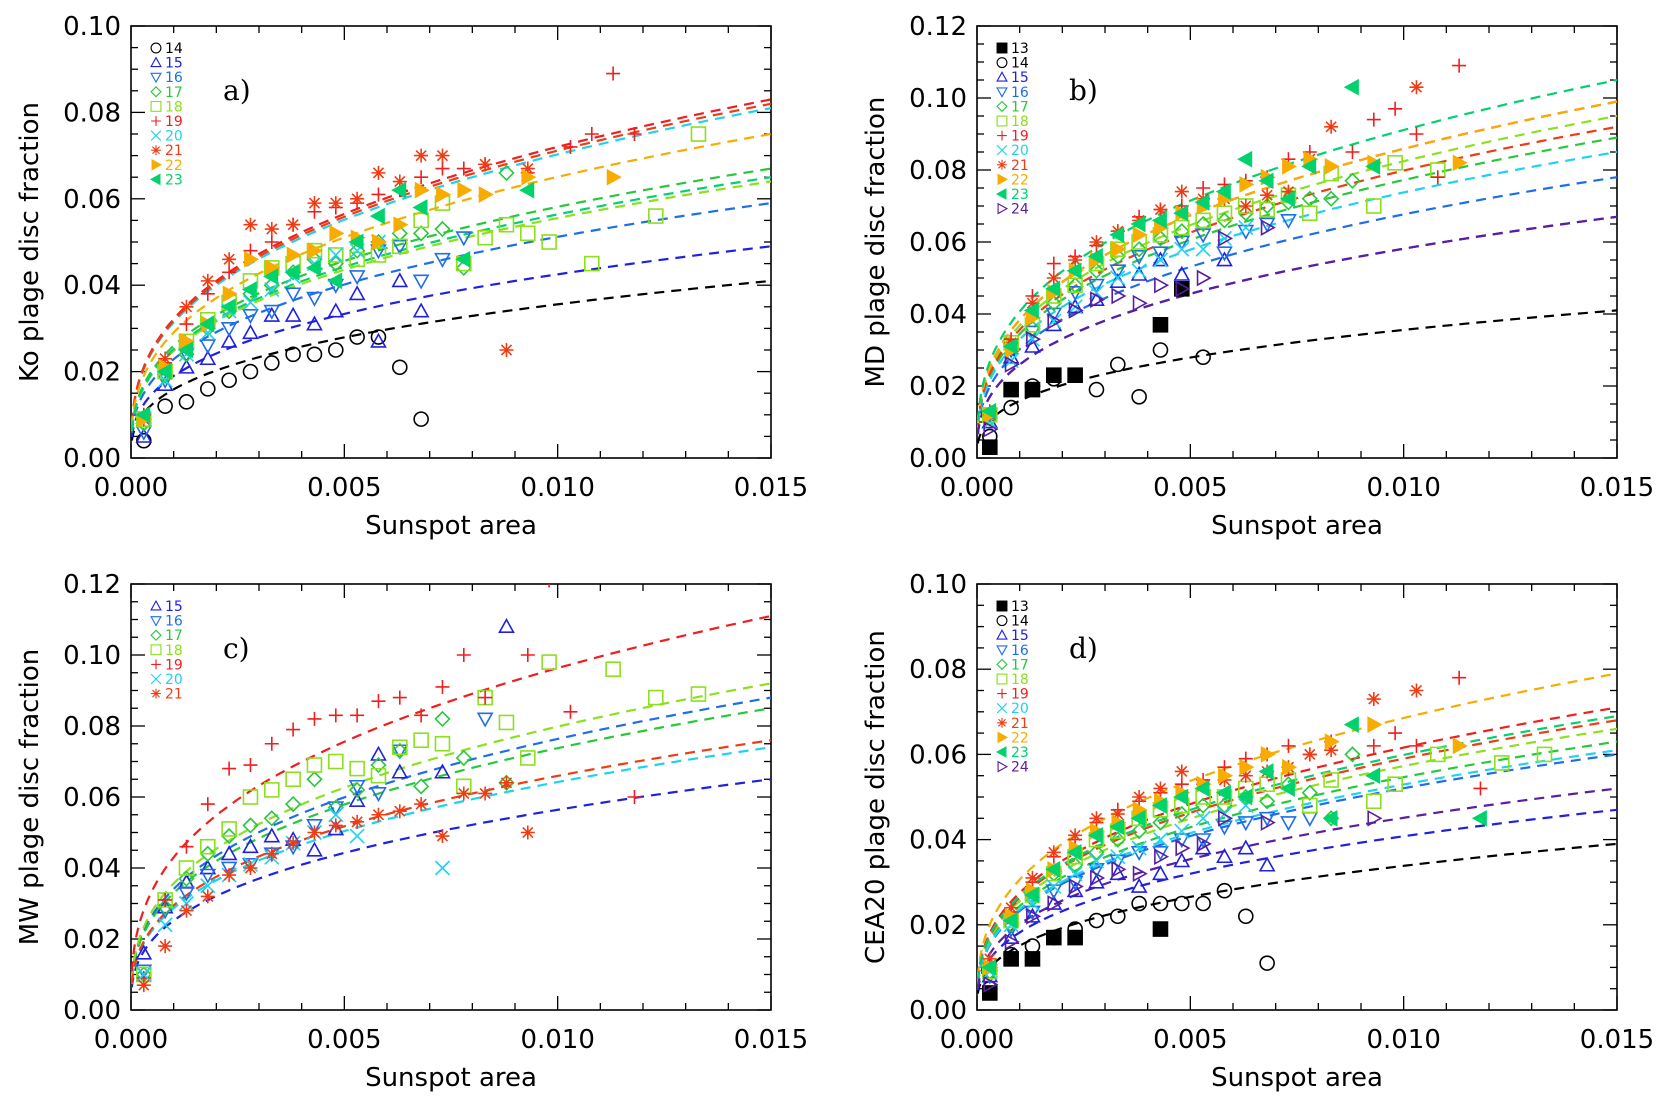 The width and height of the screenshot is (1663, 1115). I want to click on legend-label-16: 16, so click(174, 78).